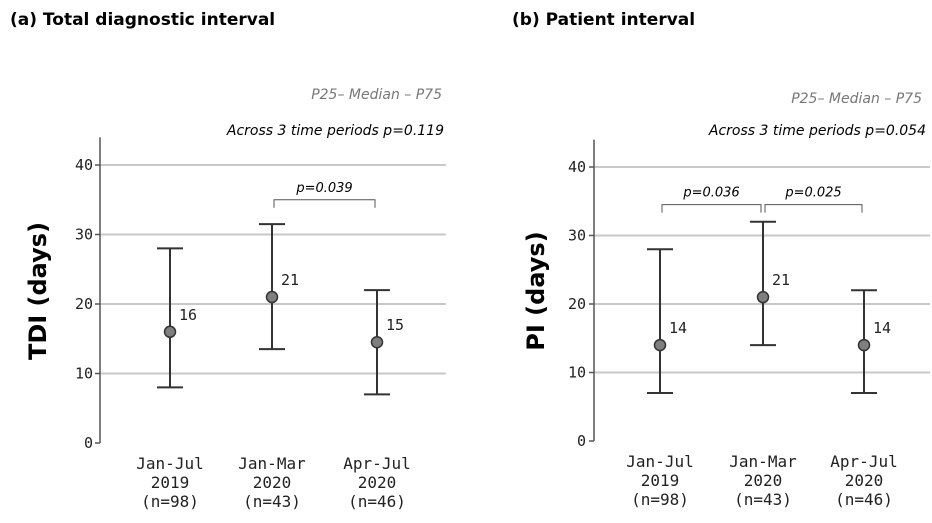  I want to click on panel-a-x-category-label: Jan-Jul, so click(169, 463).